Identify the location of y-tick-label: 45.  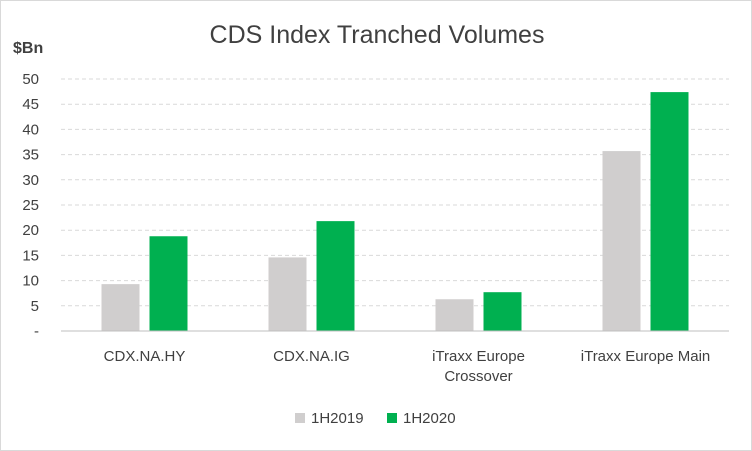
(30, 104).